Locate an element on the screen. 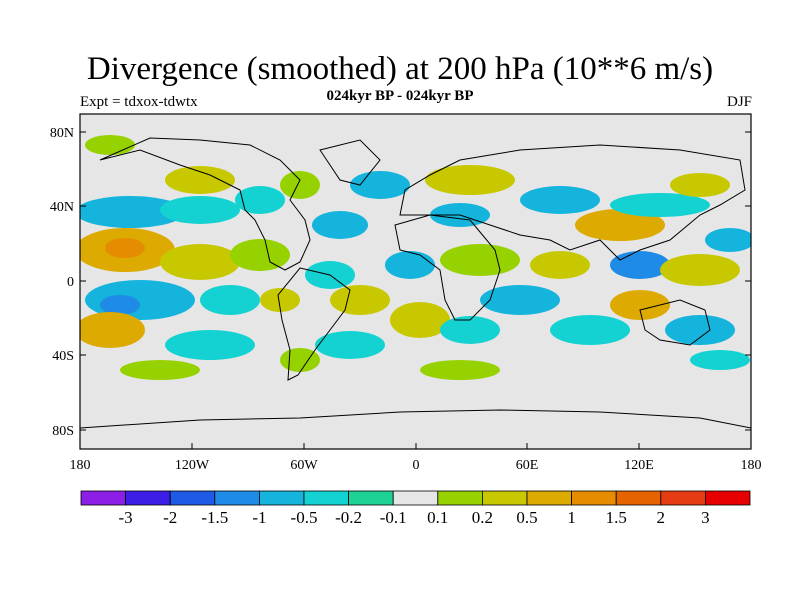 The width and height of the screenshot is (800, 600). colorbar-label: 1 is located at coordinates (571, 517).